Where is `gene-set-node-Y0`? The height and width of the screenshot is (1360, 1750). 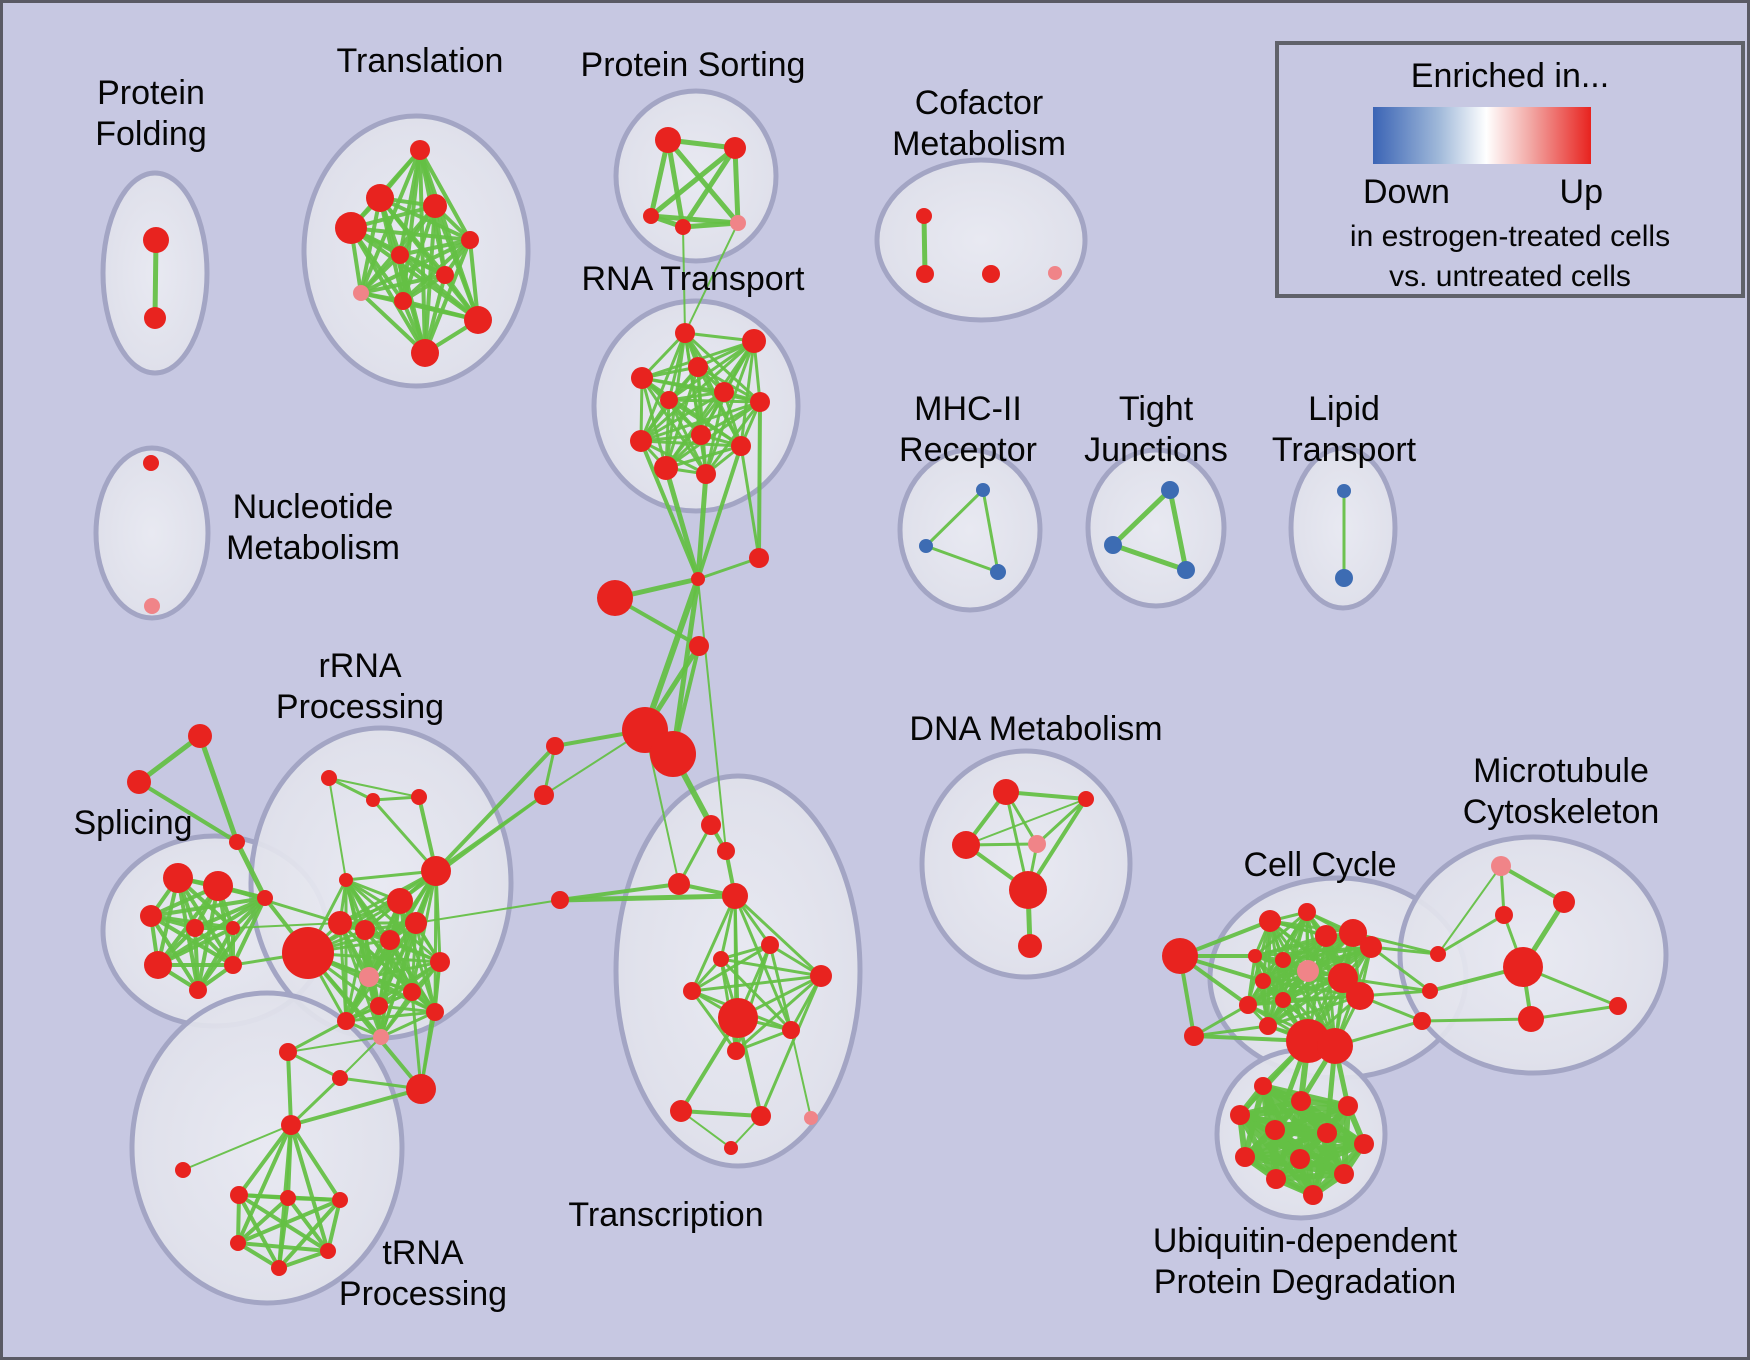
gene-set-node-Y0 is located at coordinates (288, 1052).